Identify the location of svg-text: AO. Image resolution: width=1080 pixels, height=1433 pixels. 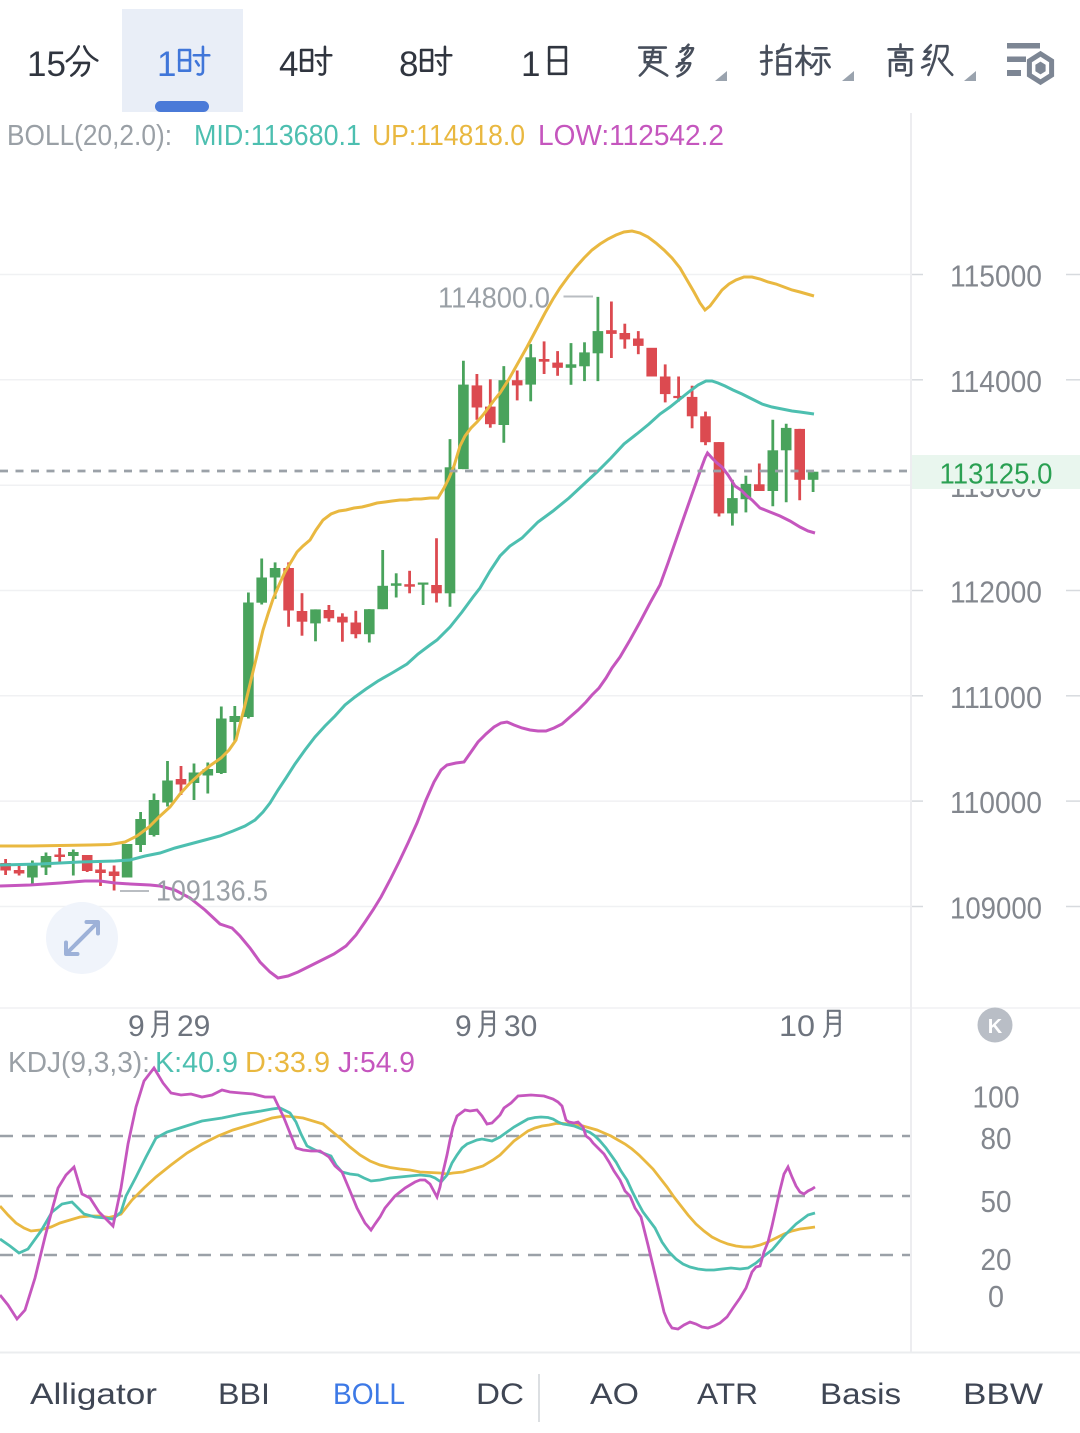
(614, 1394).